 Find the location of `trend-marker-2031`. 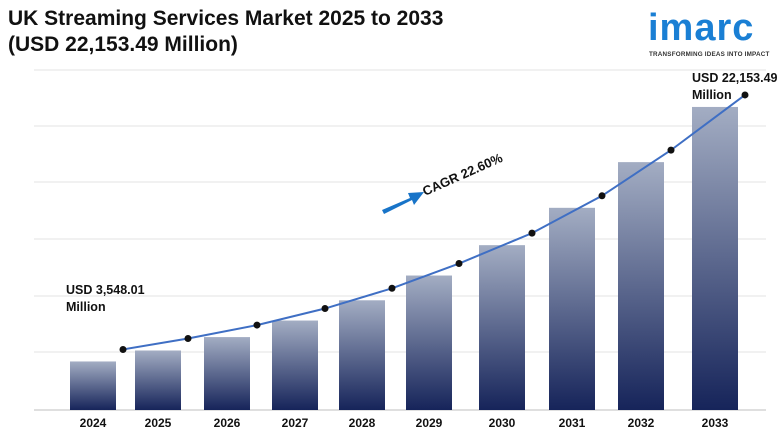

trend-marker-2031 is located at coordinates (602, 196).